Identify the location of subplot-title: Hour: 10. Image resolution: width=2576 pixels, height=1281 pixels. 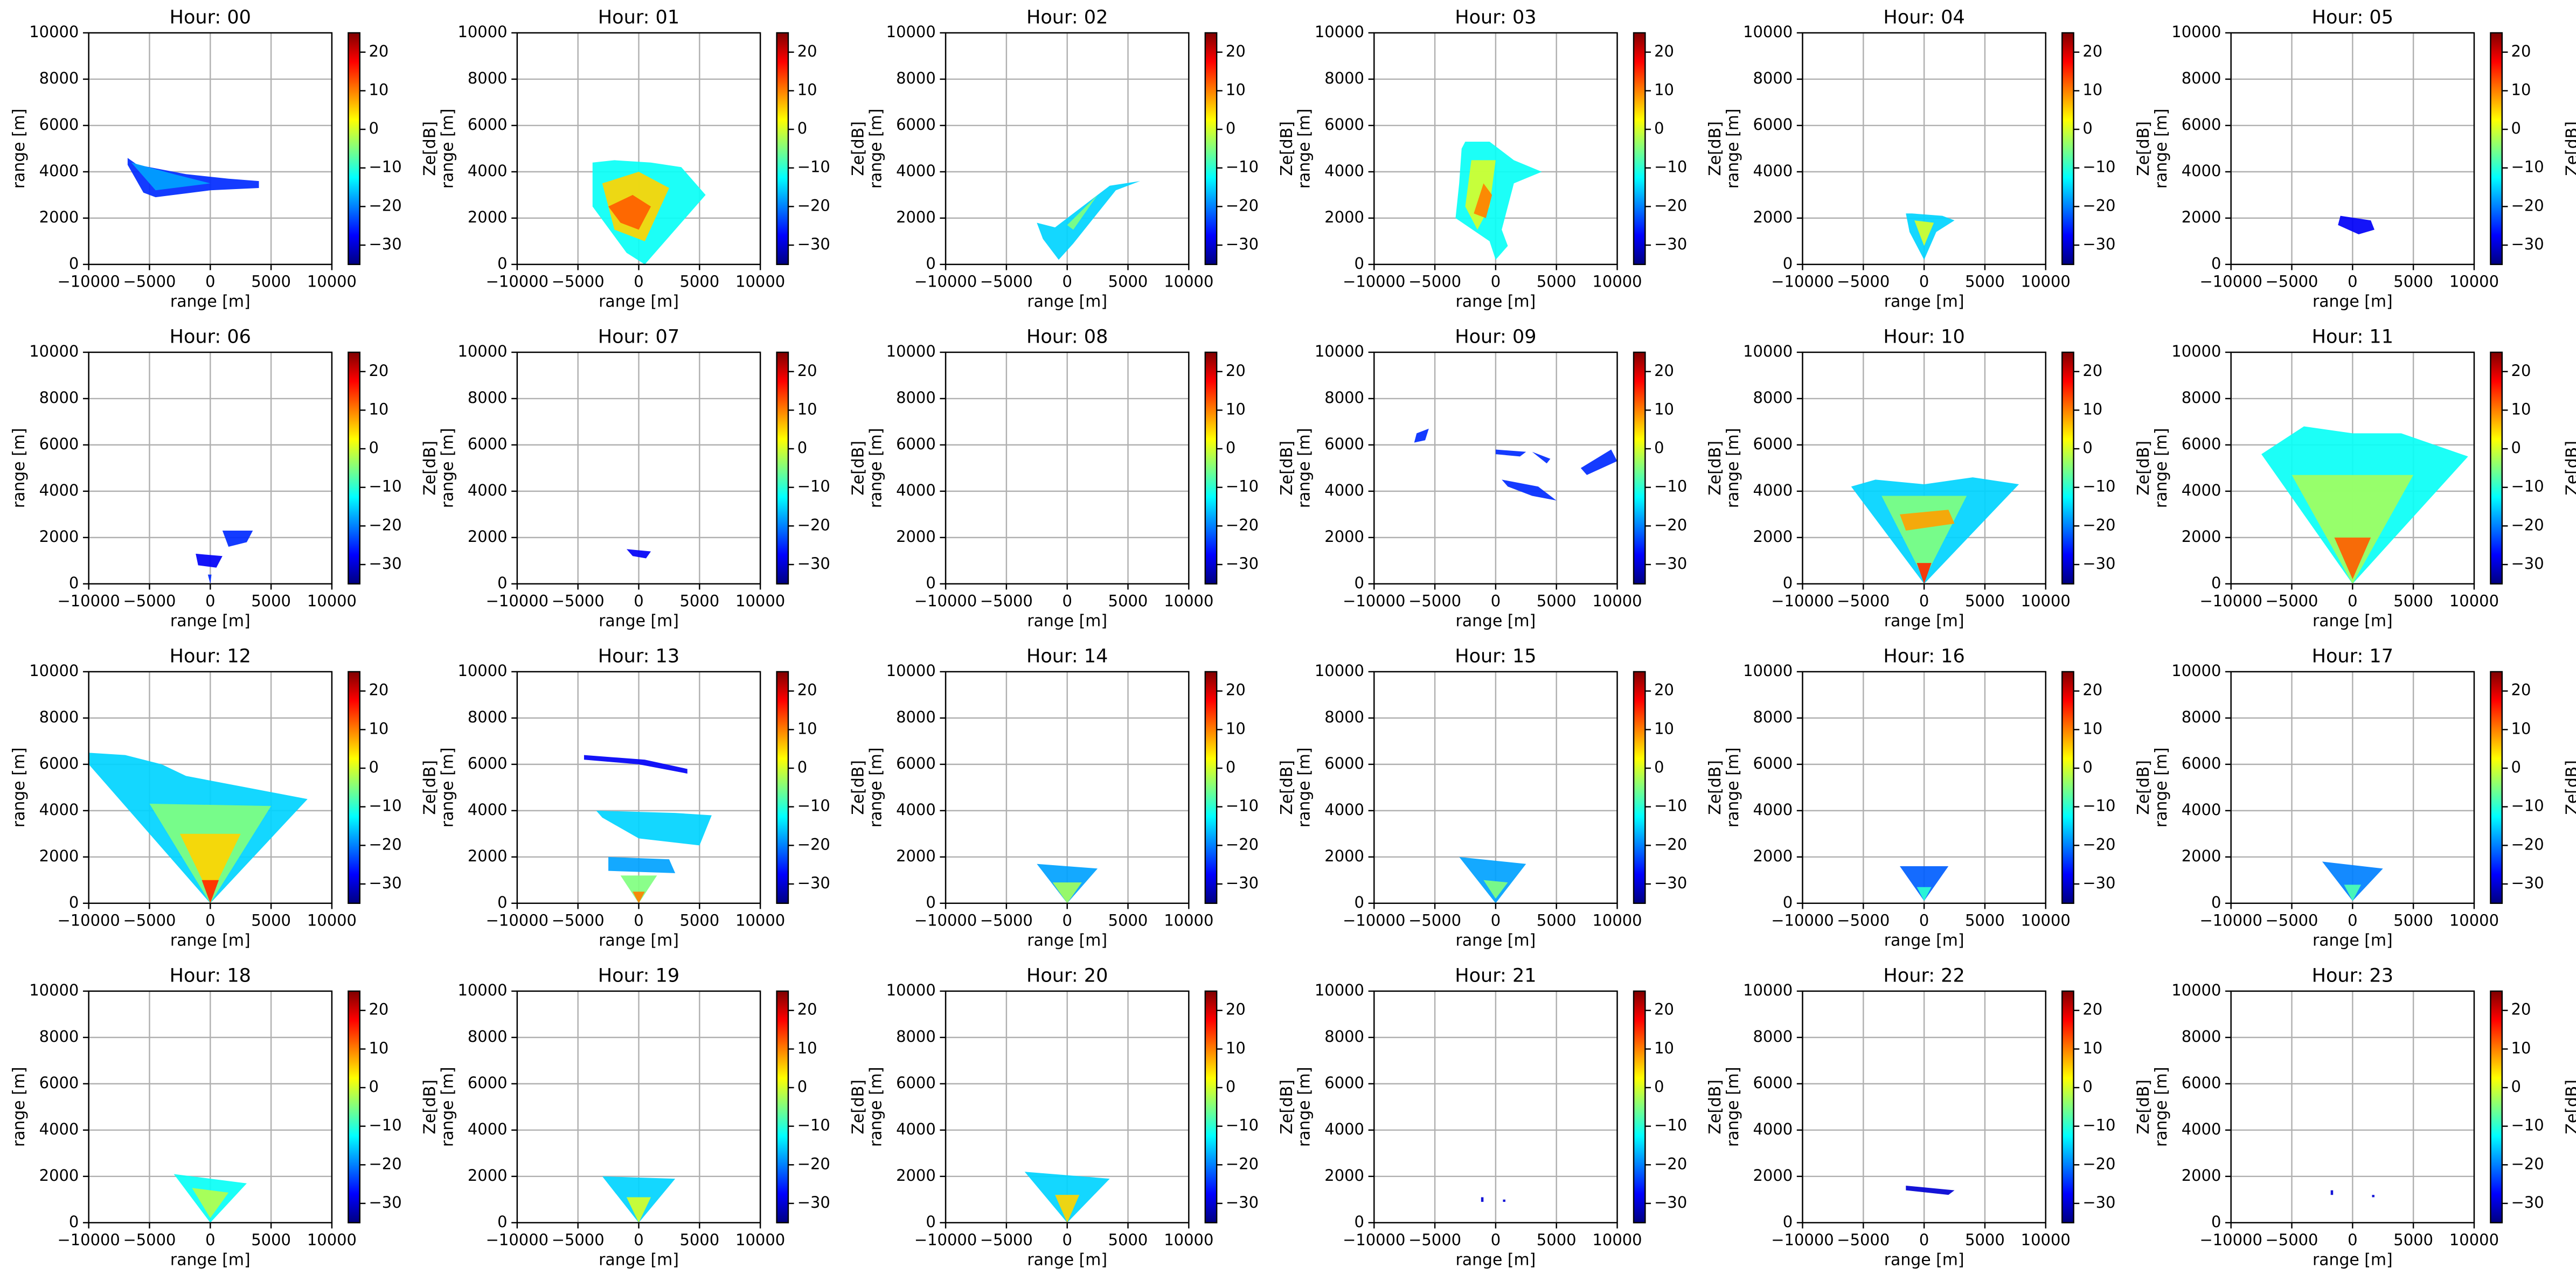
(1923, 337).